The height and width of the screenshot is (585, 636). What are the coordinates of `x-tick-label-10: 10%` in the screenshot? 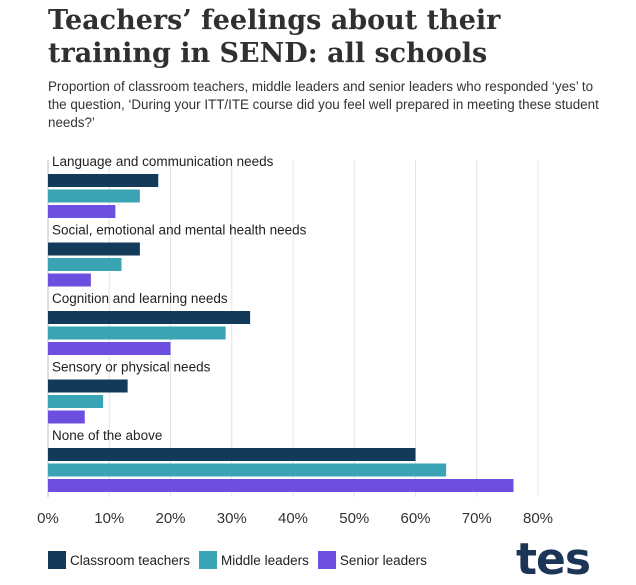 It's located at (109, 518).